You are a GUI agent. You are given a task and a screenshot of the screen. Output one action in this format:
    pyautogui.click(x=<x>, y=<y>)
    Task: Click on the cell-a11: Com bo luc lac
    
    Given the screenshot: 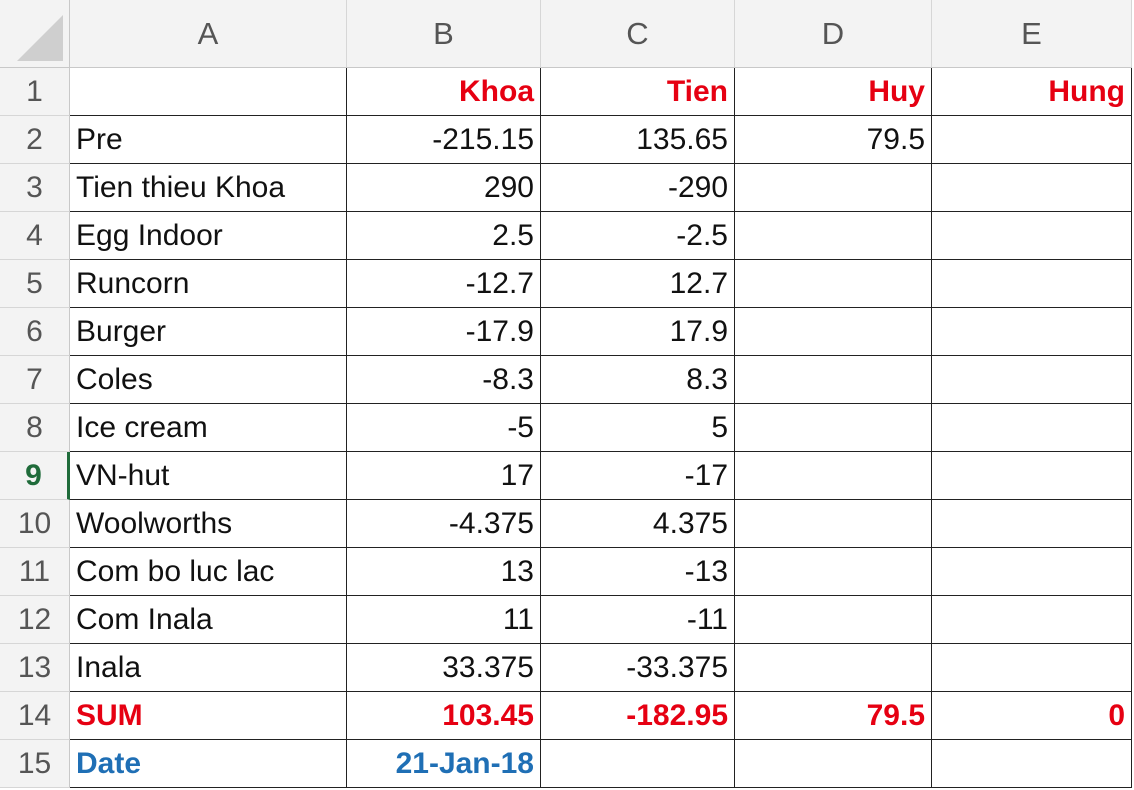 What is the action you would take?
    pyautogui.click(x=208, y=572)
    